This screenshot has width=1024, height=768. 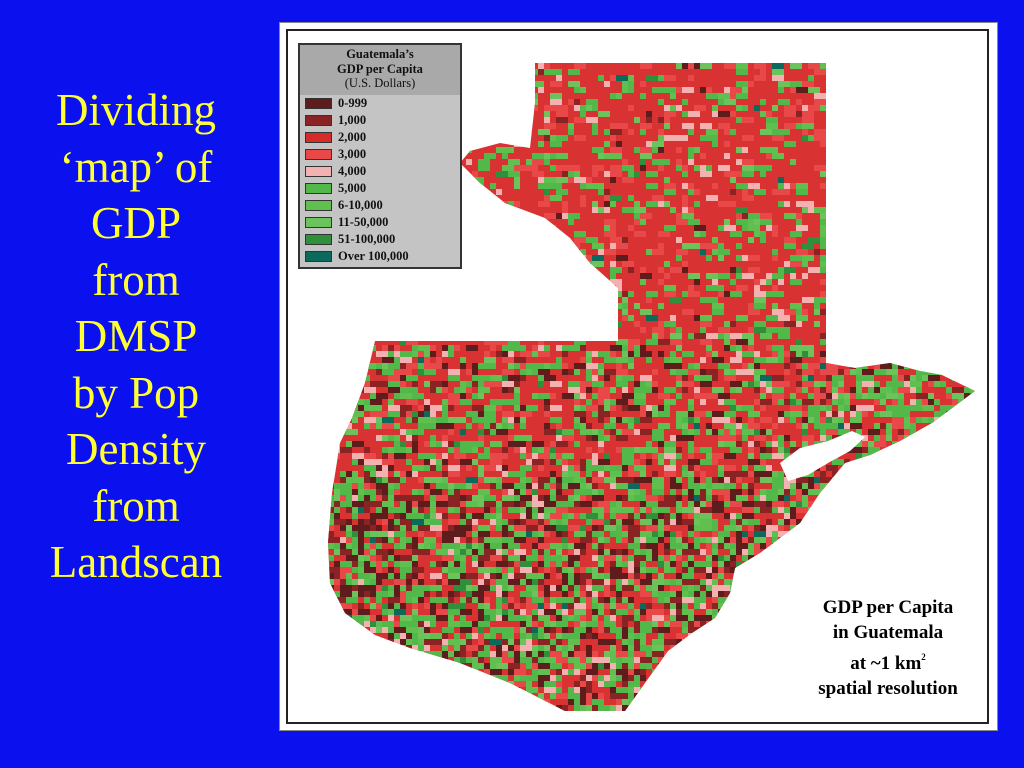 I want to click on legend-label: 3,000, so click(x=352, y=154).